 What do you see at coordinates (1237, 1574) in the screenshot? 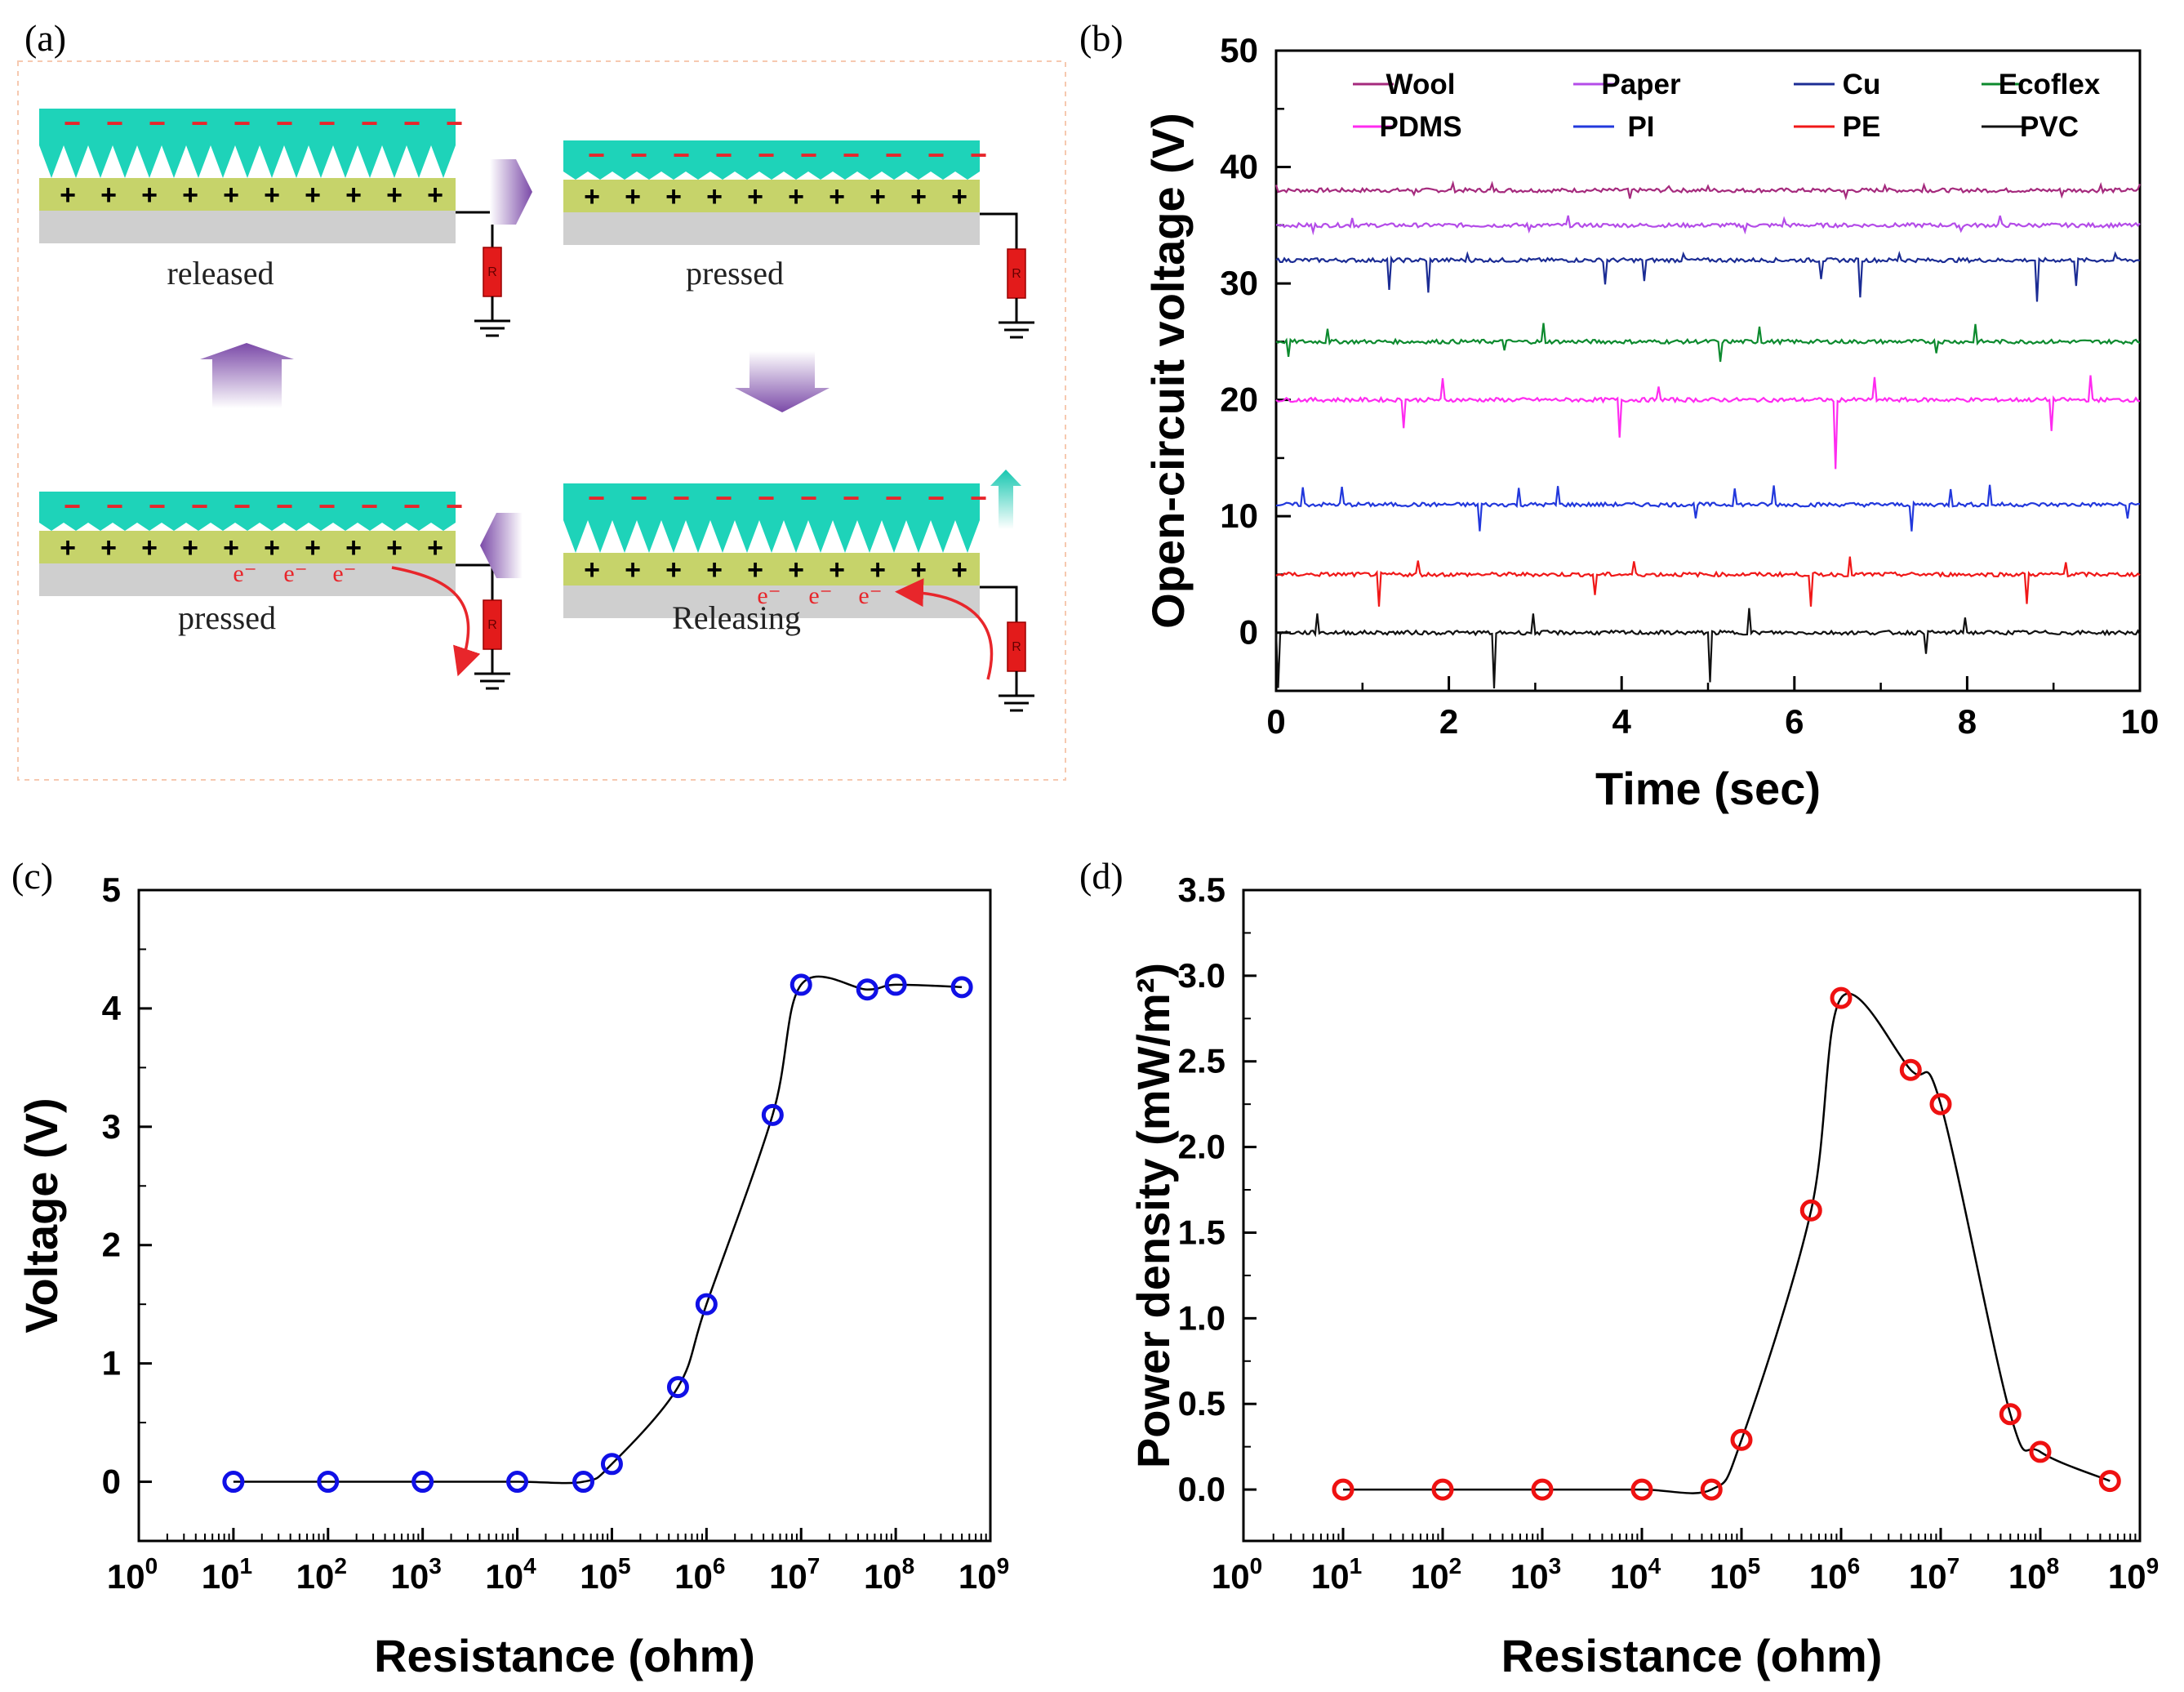
I see `x-tick-label: 10⁰` at bounding box center [1237, 1574].